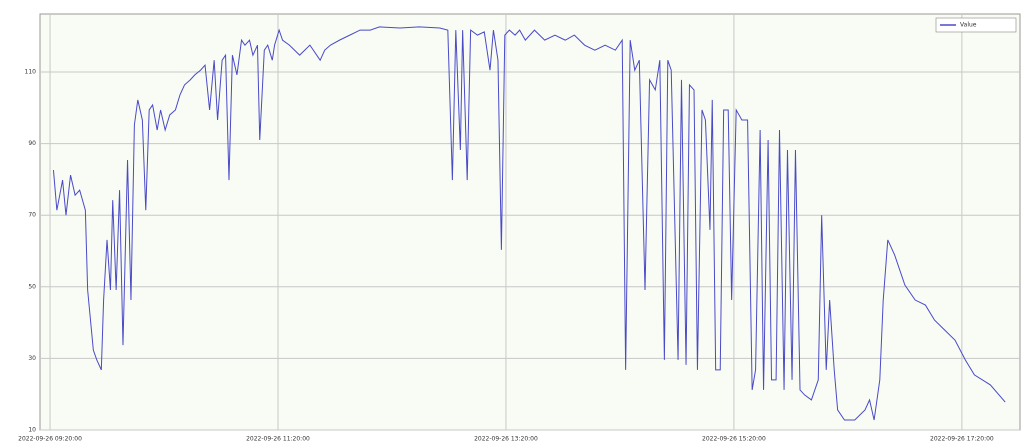 The image size is (1024, 446). I want to click on x-tick-label: 2022-09-26 15:20:00, so click(734, 439).